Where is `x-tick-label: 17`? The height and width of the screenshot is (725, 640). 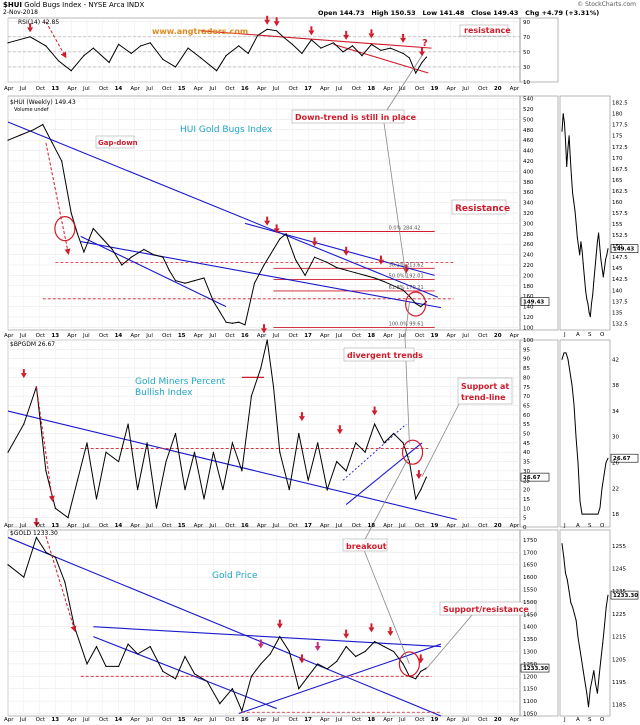
x-tick-label: 17 is located at coordinates (308, 89).